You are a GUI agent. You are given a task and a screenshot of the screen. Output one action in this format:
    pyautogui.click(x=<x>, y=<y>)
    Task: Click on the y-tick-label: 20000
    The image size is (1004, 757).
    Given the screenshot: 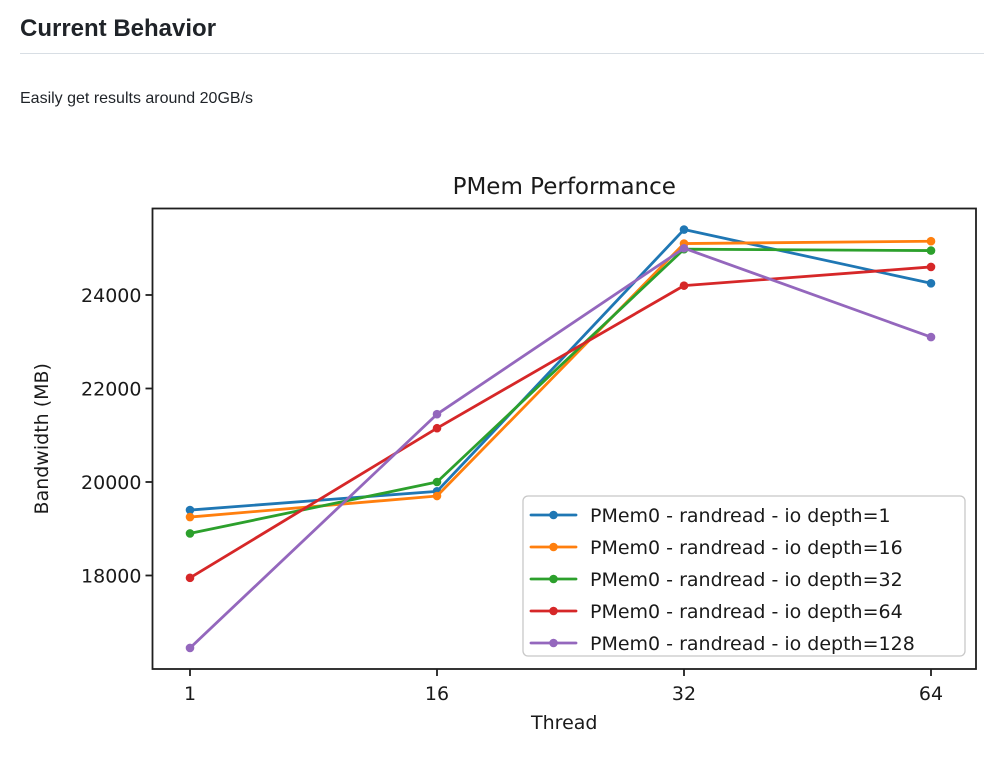 What is the action you would take?
    pyautogui.click(x=111, y=483)
    